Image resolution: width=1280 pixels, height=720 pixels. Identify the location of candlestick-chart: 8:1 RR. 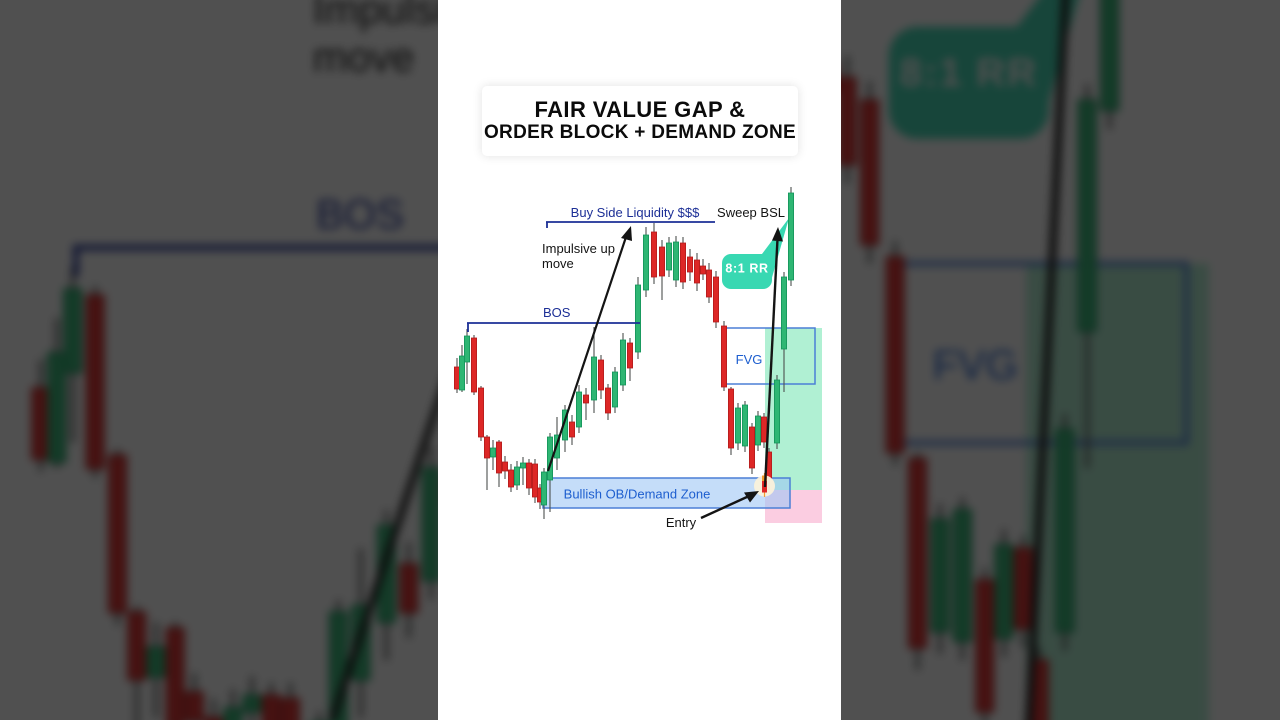
(637, 358).